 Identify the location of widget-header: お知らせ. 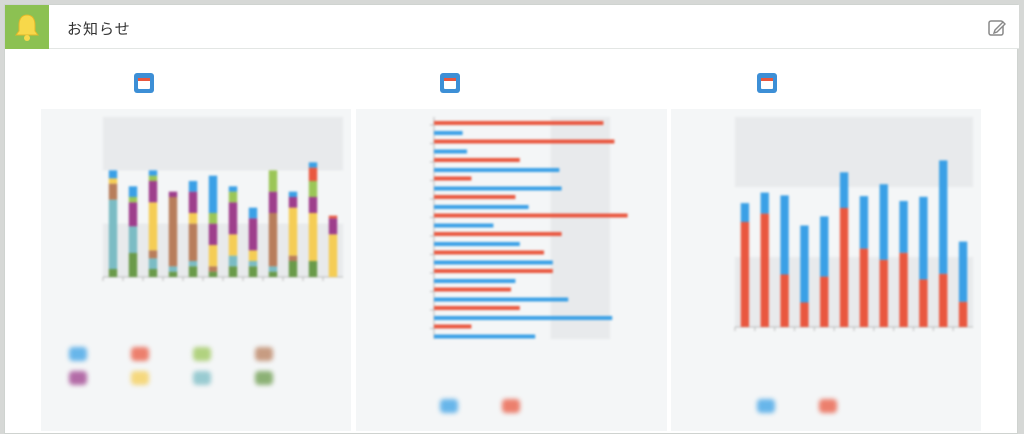
(512, 27).